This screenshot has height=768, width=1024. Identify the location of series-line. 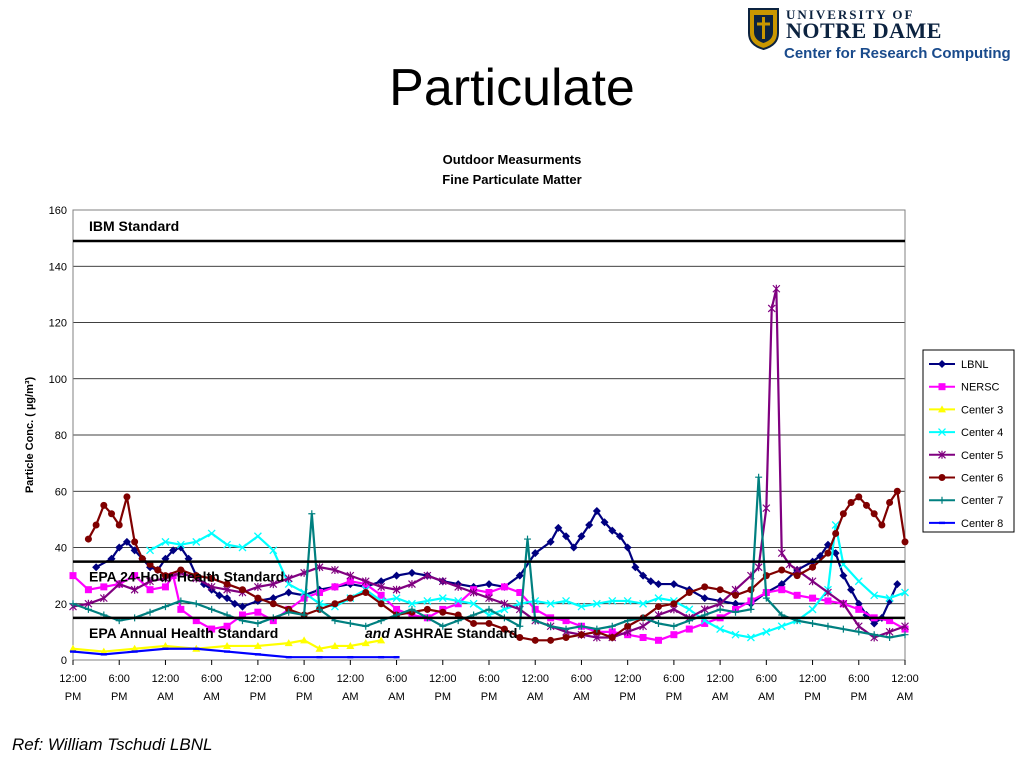
(234, 653).